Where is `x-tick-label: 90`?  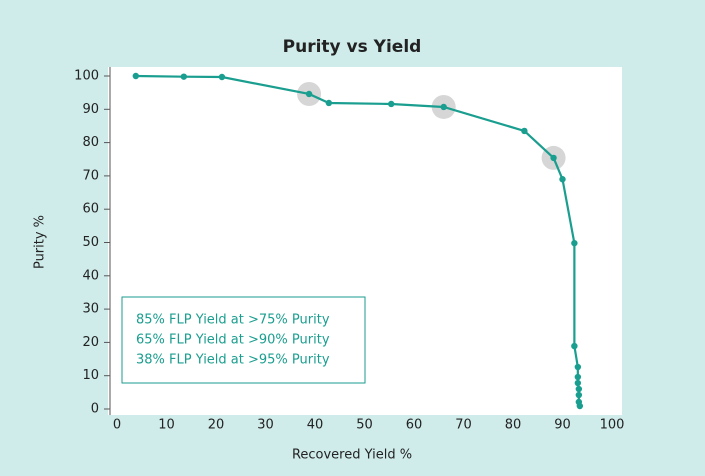
x-tick-label: 90 is located at coordinates (562, 425).